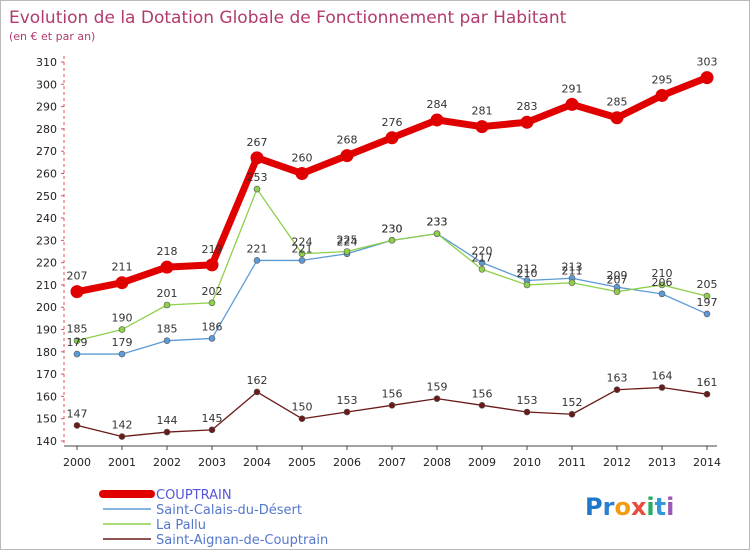 The width and height of the screenshot is (750, 551). Describe the element at coordinates (527, 462) in the screenshot. I see `x-tick-label: 2010` at that location.